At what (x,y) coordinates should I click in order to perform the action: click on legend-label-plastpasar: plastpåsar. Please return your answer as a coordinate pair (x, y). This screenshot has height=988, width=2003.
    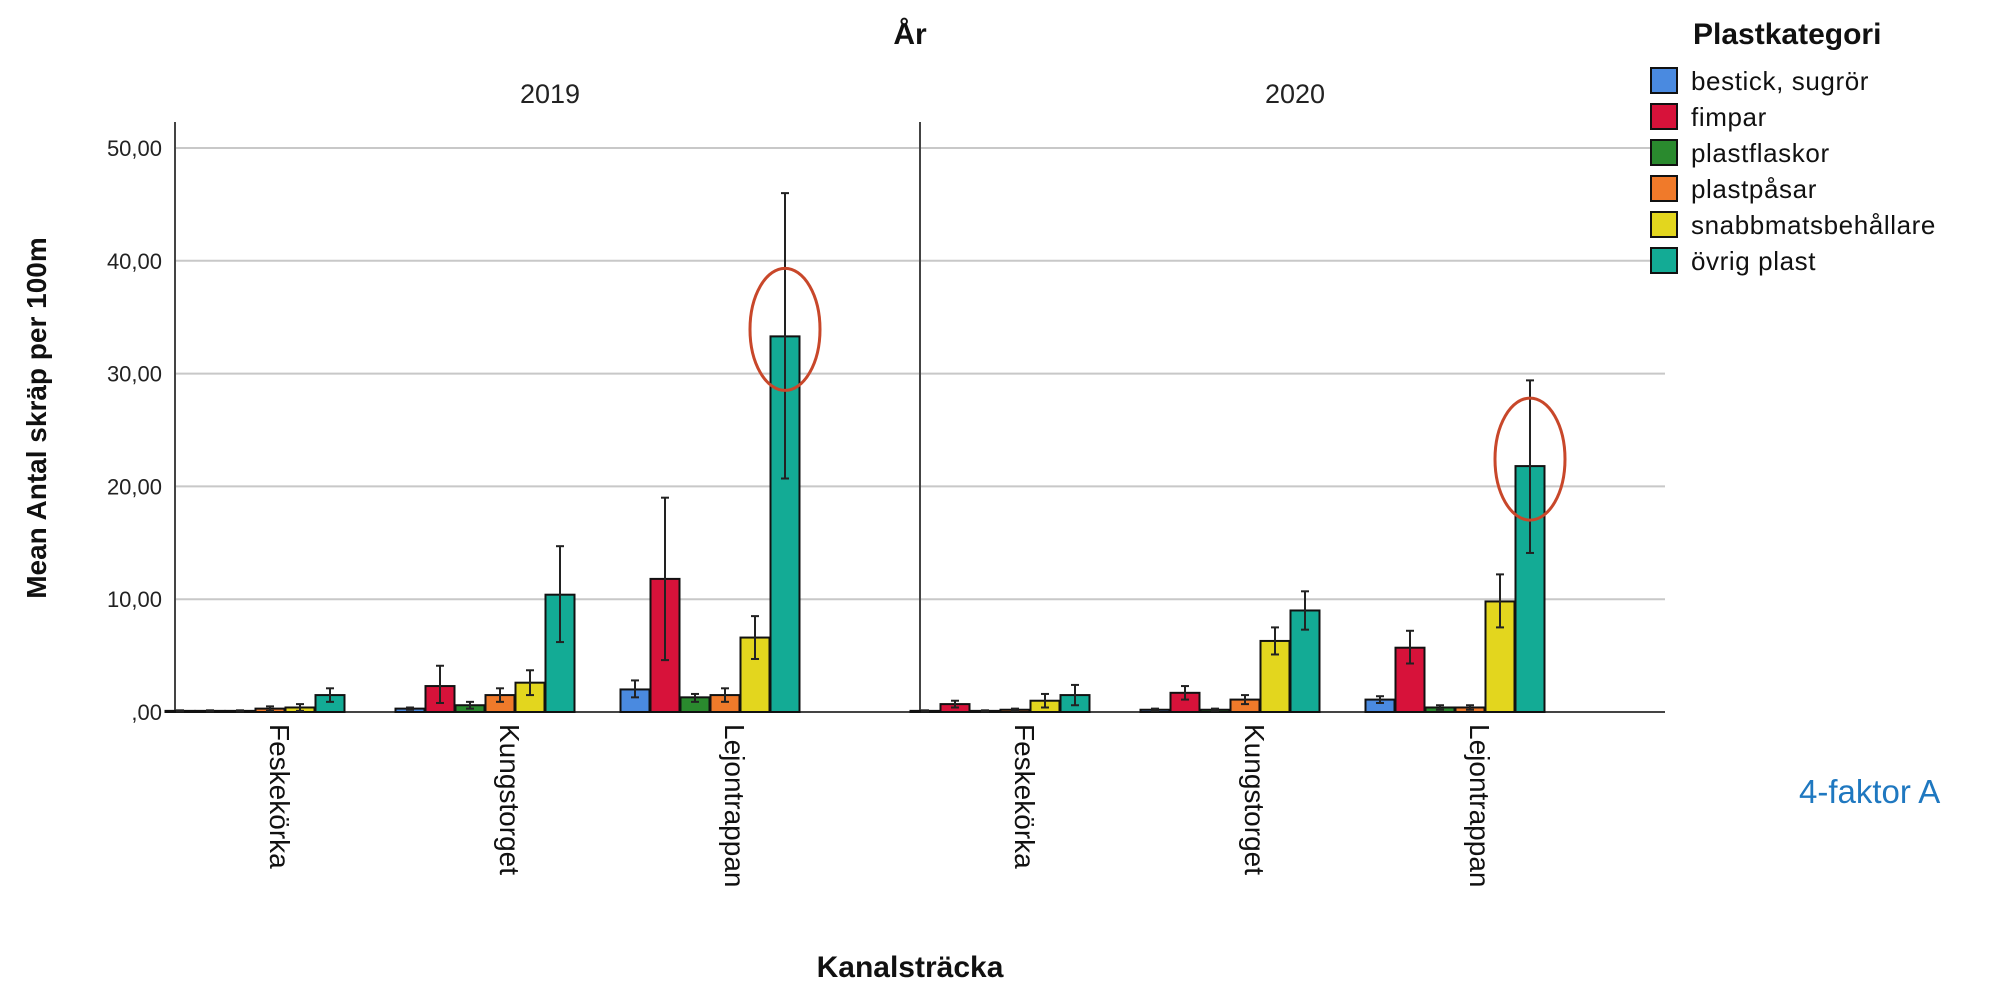
    Looking at the image, I should click on (1754, 189).